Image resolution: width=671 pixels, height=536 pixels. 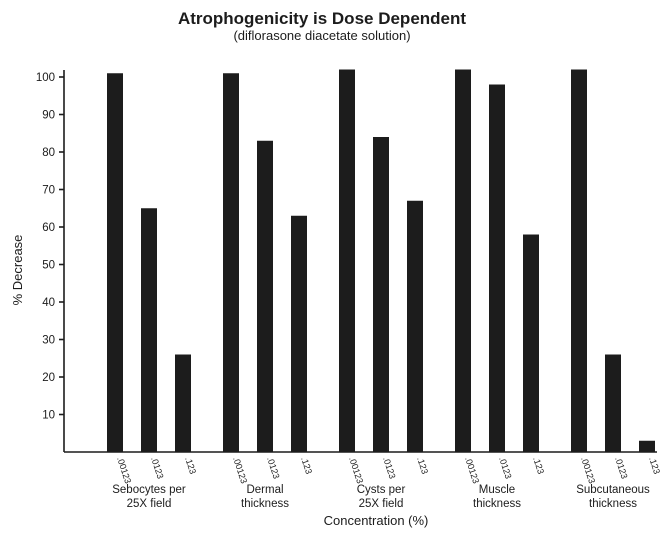 What do you see at coordinates (321, 35) in the screenshot?
I see `chart-subtitle: (diflorasone diacetate solution)` at bounding box center [321, 35].